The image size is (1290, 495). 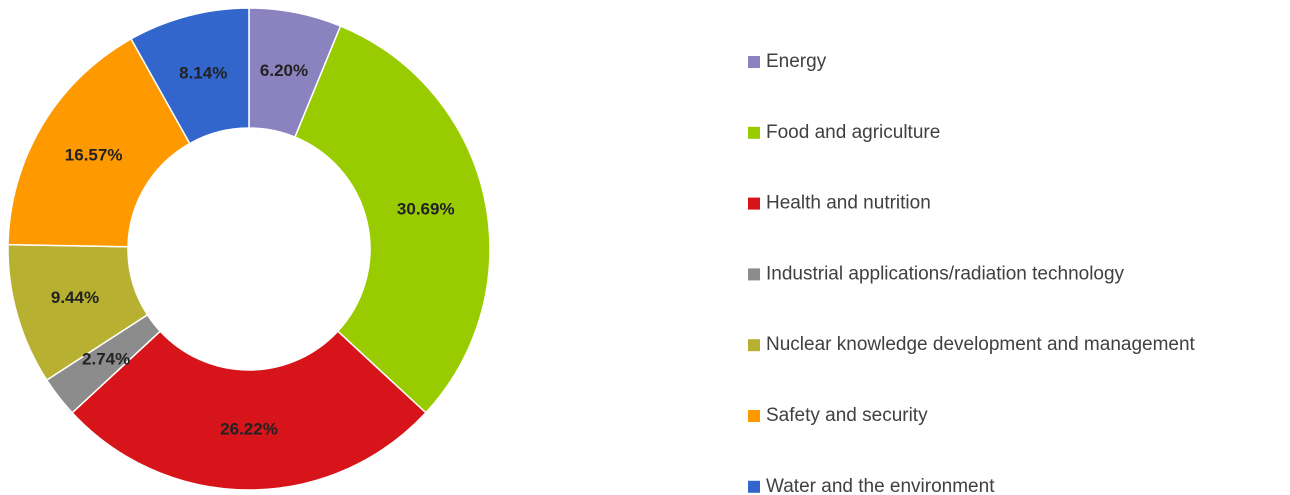 I want to click on value-label: 2.74%, so click(x=106, y=359).